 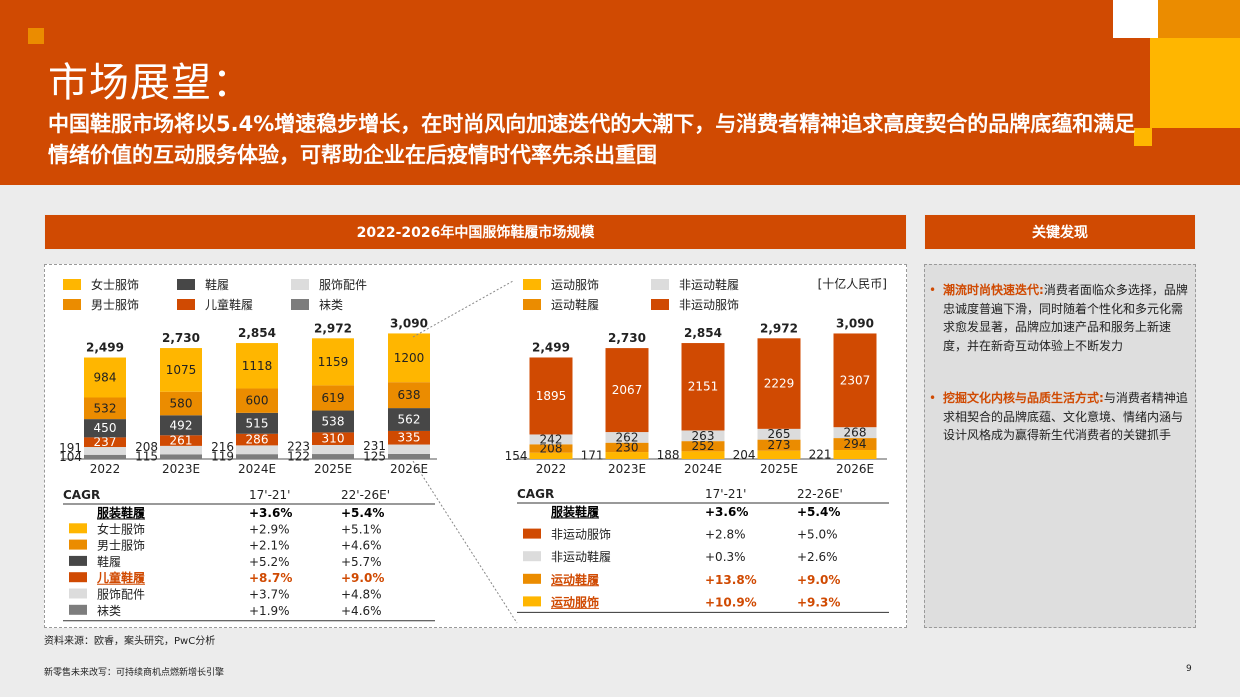 I want to click on cagr-row-label: 运动鞋履, so click(x=575, y=579).